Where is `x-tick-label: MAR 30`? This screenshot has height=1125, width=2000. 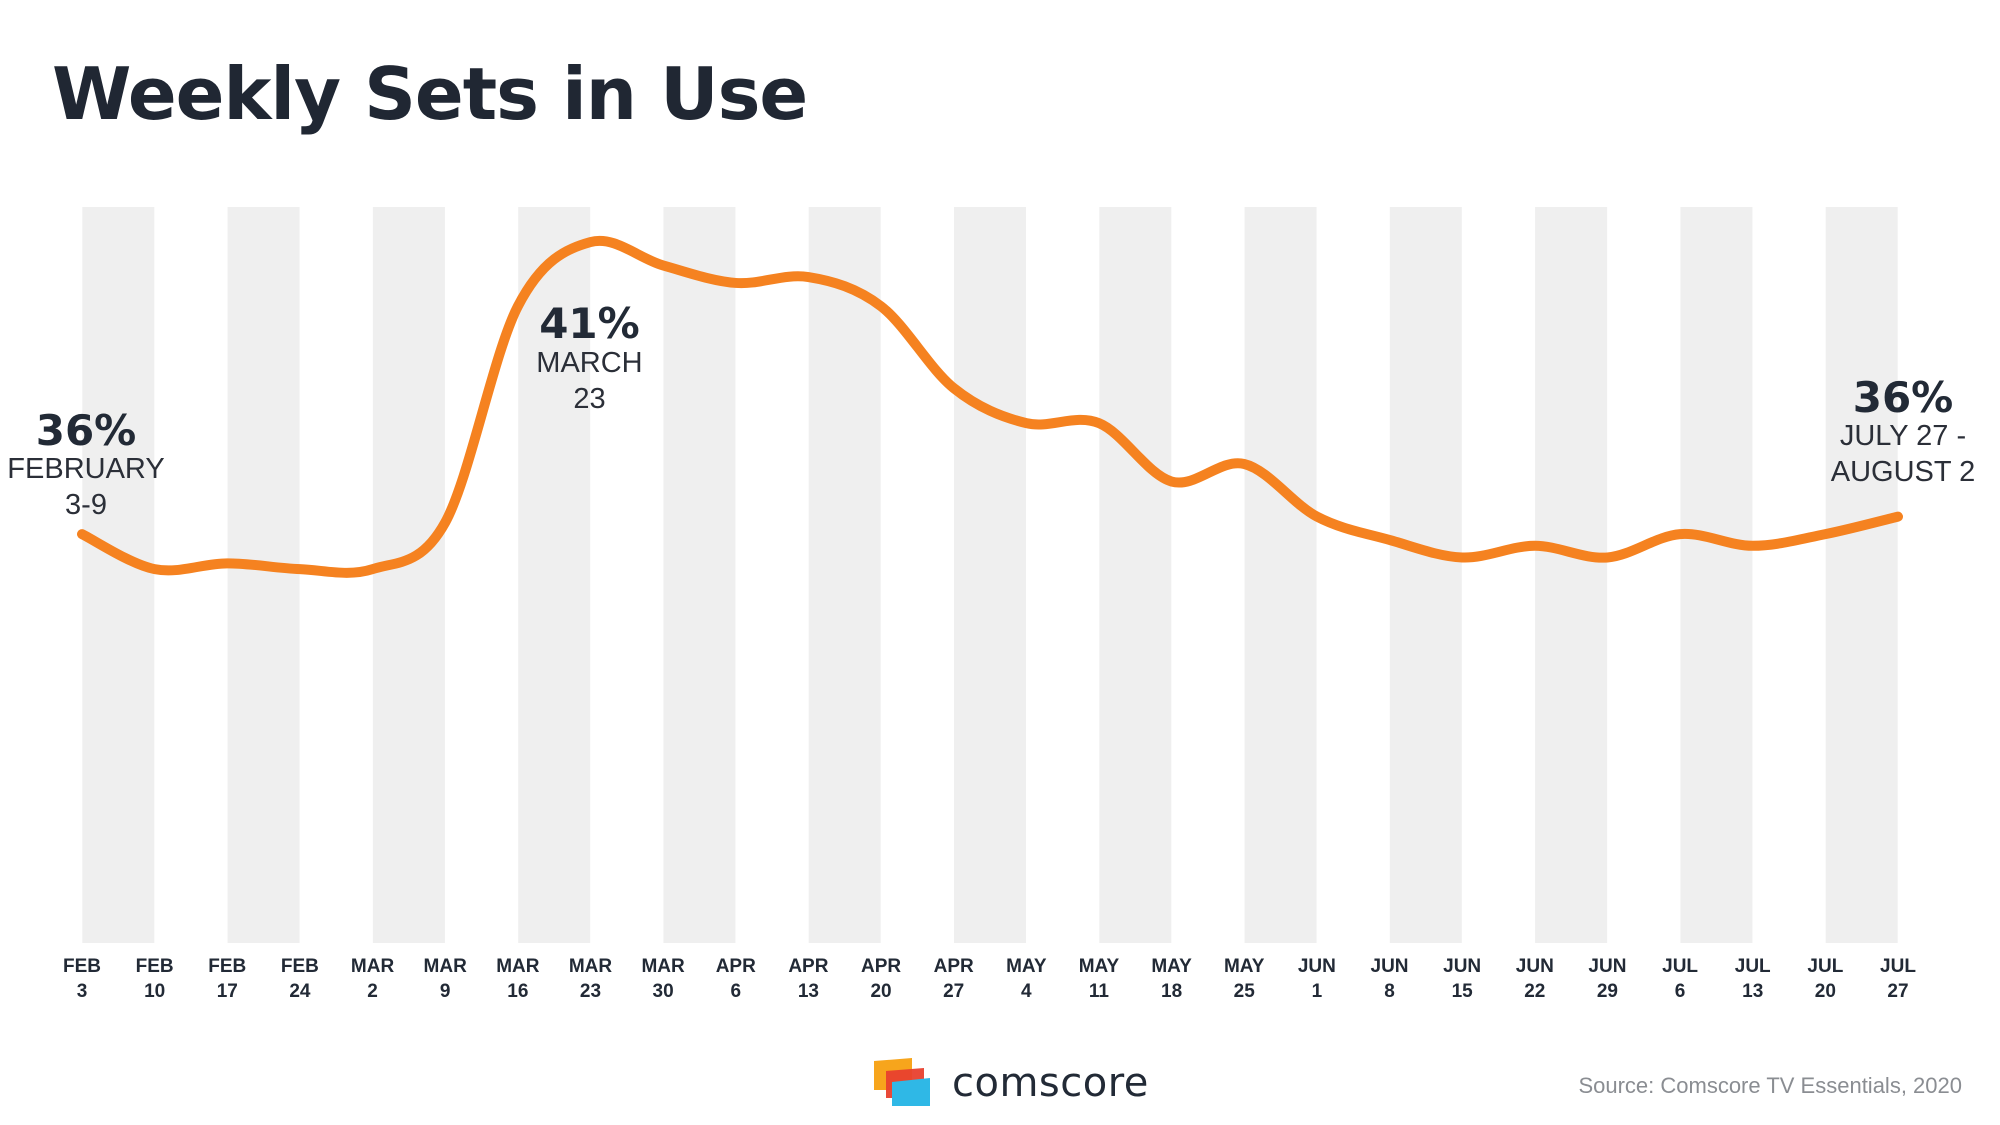 x-tick-label: MAR 30 is located at coordinates (663, 979).